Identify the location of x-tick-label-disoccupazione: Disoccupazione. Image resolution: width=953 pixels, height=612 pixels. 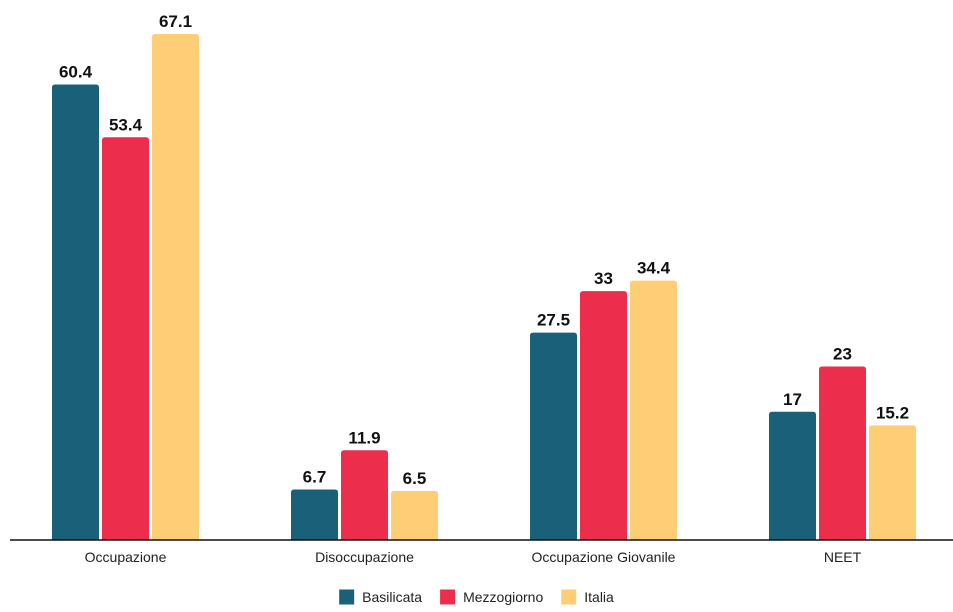
(364, 557).